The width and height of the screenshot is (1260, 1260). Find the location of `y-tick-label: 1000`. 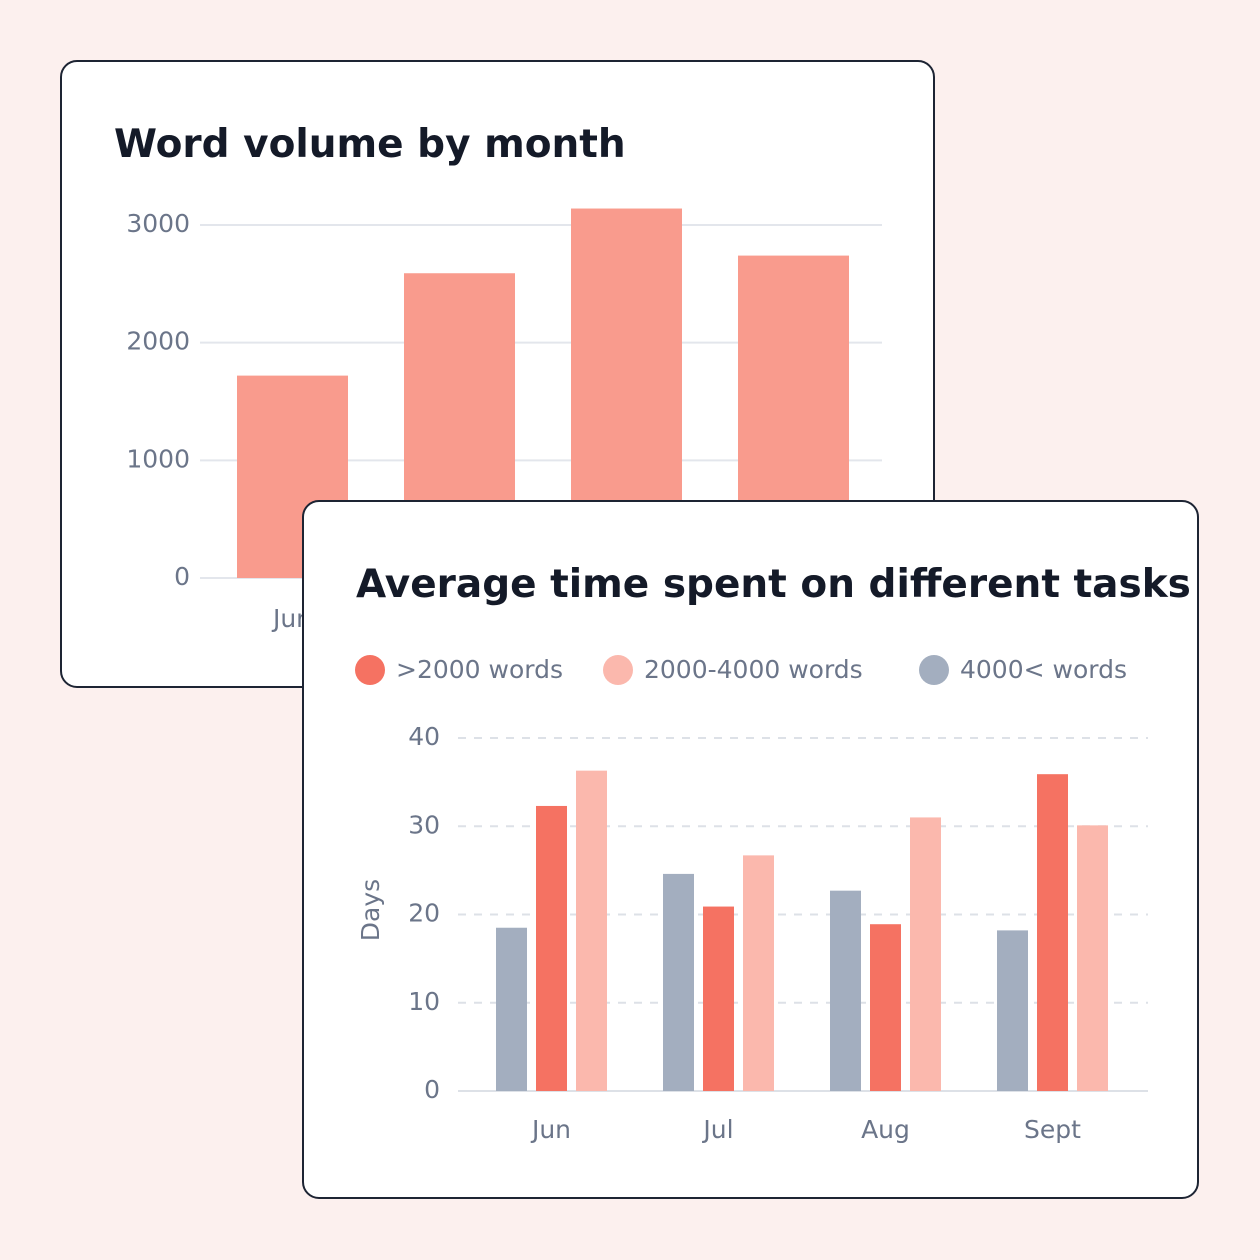

y-tick-label: 1000 is located at coordinates (158, 458).